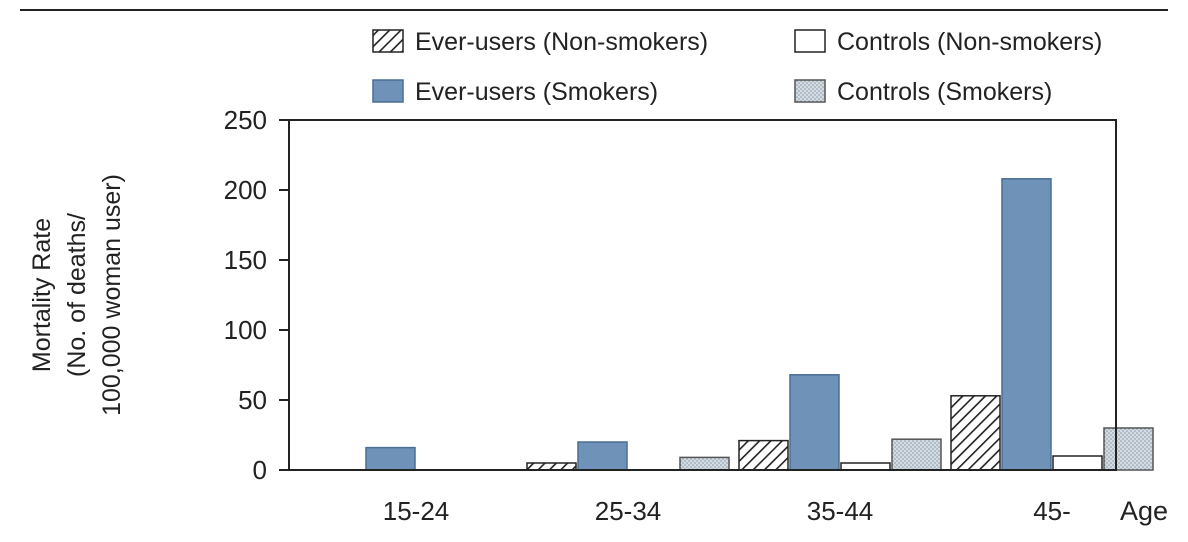  Describe the element at coordinates (810, 41) in the screenshot. I see `legend-swatch-controls-non-smokers` at that location.